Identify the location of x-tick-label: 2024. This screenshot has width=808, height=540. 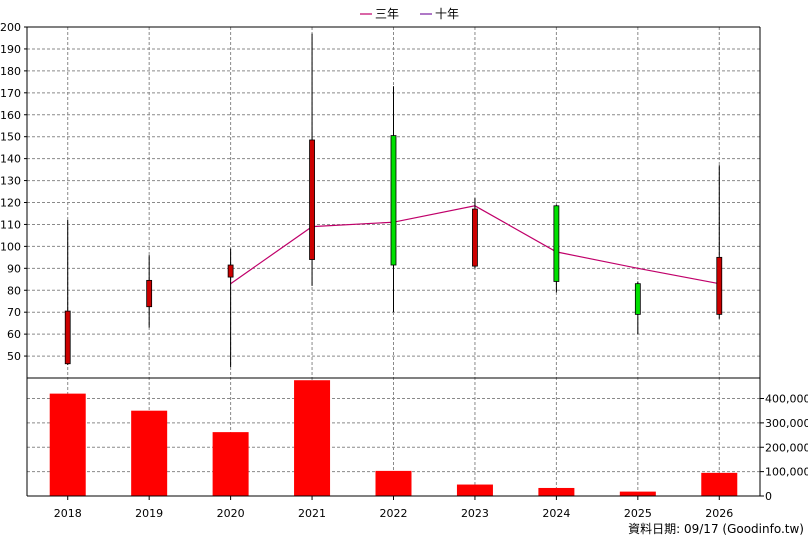
(556, 513).